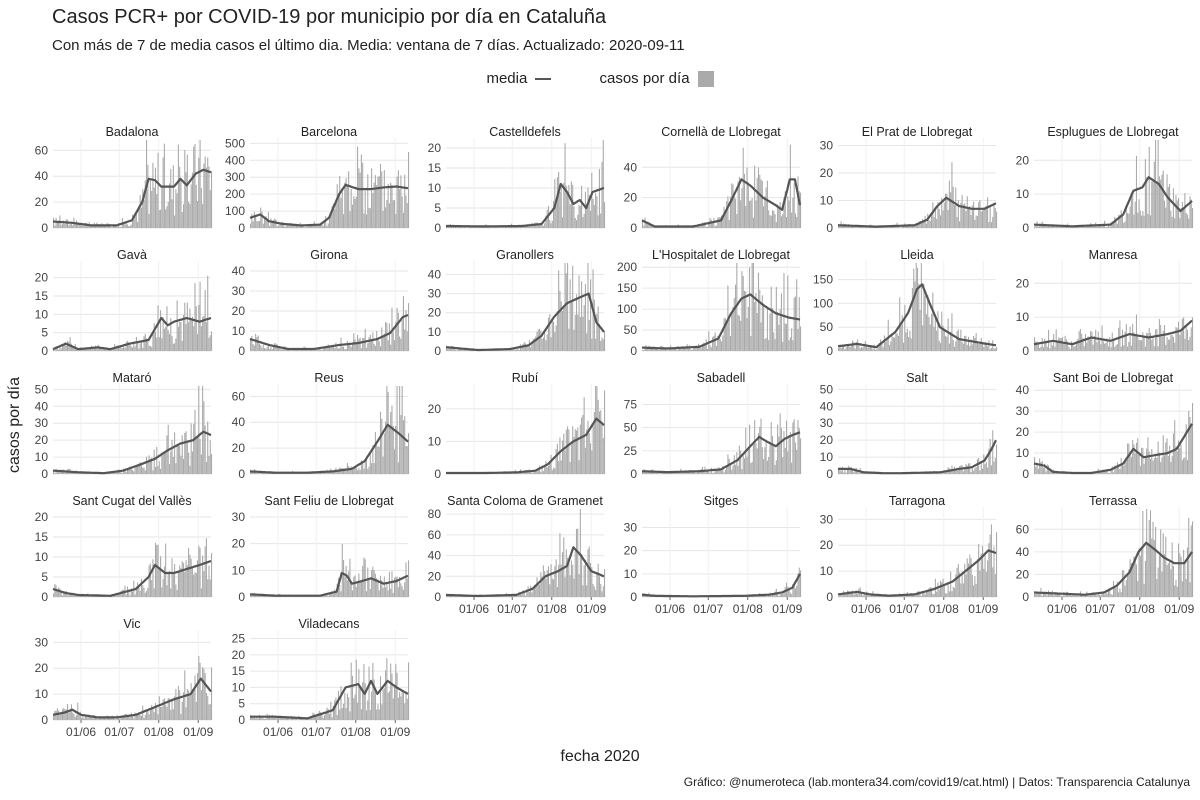 Image resolution: width=1200 pixels, height=800 pixels. I want to click on y-tick-label-granollers: 40, so click(435, 274).